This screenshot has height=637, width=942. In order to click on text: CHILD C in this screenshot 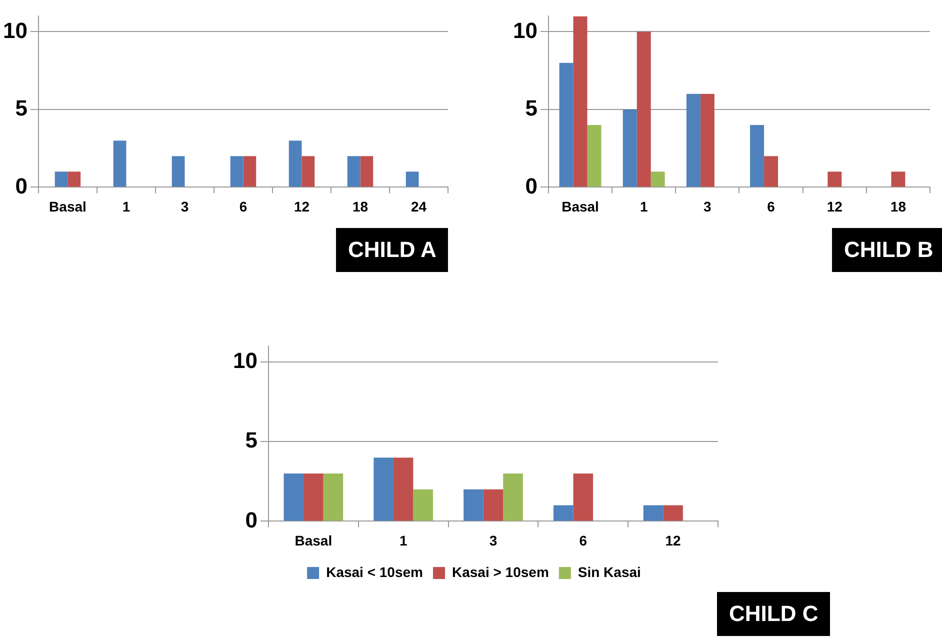, I will do `click(773, 614)`.